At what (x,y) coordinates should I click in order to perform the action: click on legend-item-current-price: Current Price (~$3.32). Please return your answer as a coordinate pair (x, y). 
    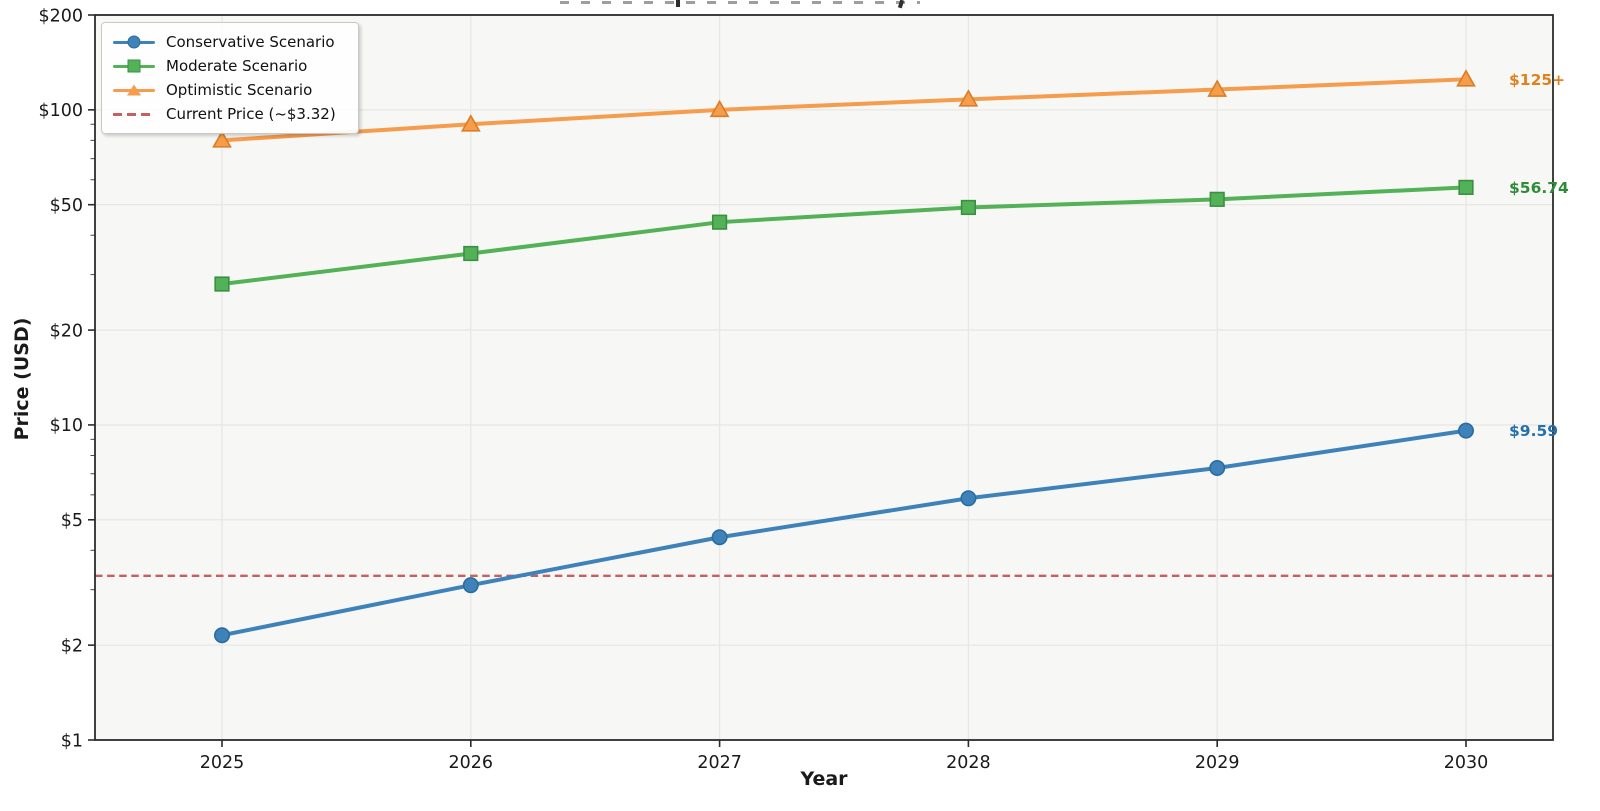
    Looking at the image, I should click on (228, 114).